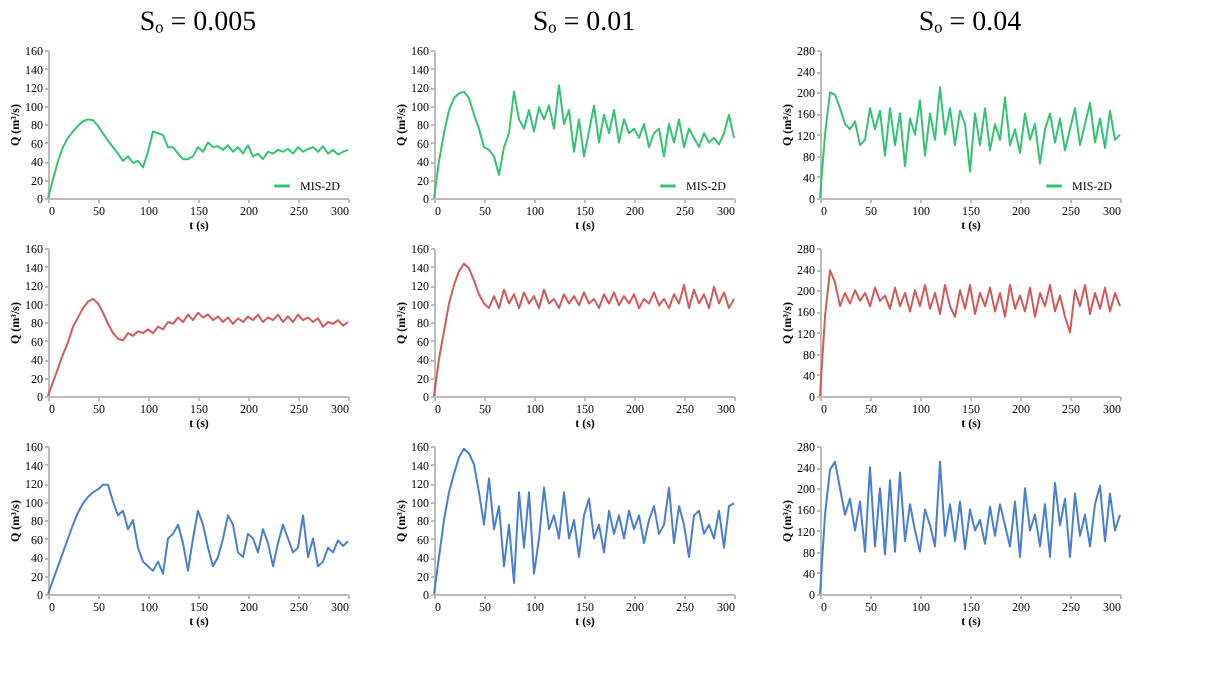 The width and height of the screenshot is (1224, 698). Describe the element at coordinates (970, 23) in the screenshot. I see `chart-title: Sₒ = 0.04` at that location.